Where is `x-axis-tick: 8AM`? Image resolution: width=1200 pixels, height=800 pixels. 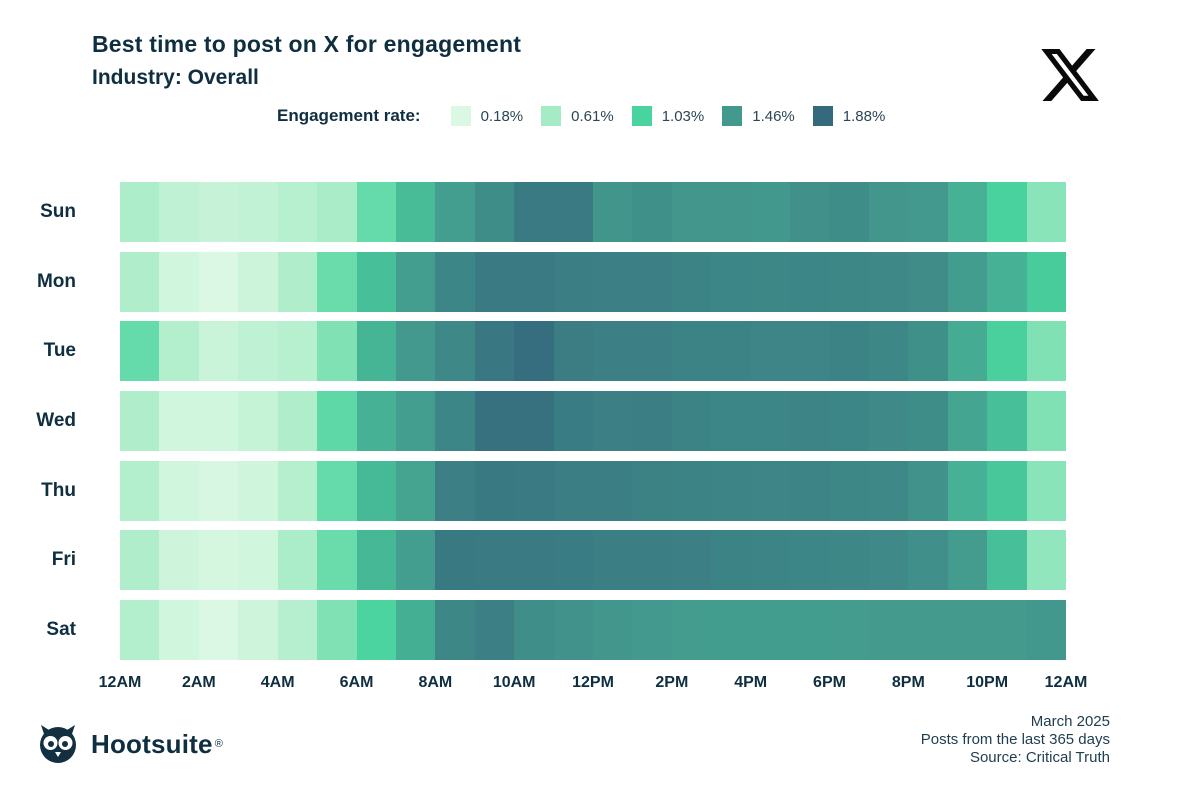
x-axis-tick: 8AM is located at coordinates (435, 682).